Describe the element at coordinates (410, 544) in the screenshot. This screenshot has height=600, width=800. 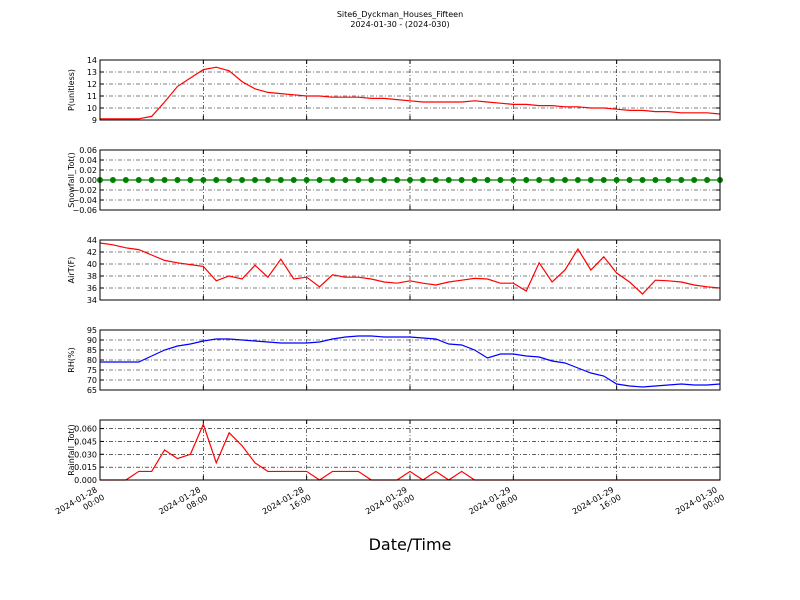
I see `x-axis-label: Date/Time` at that location.